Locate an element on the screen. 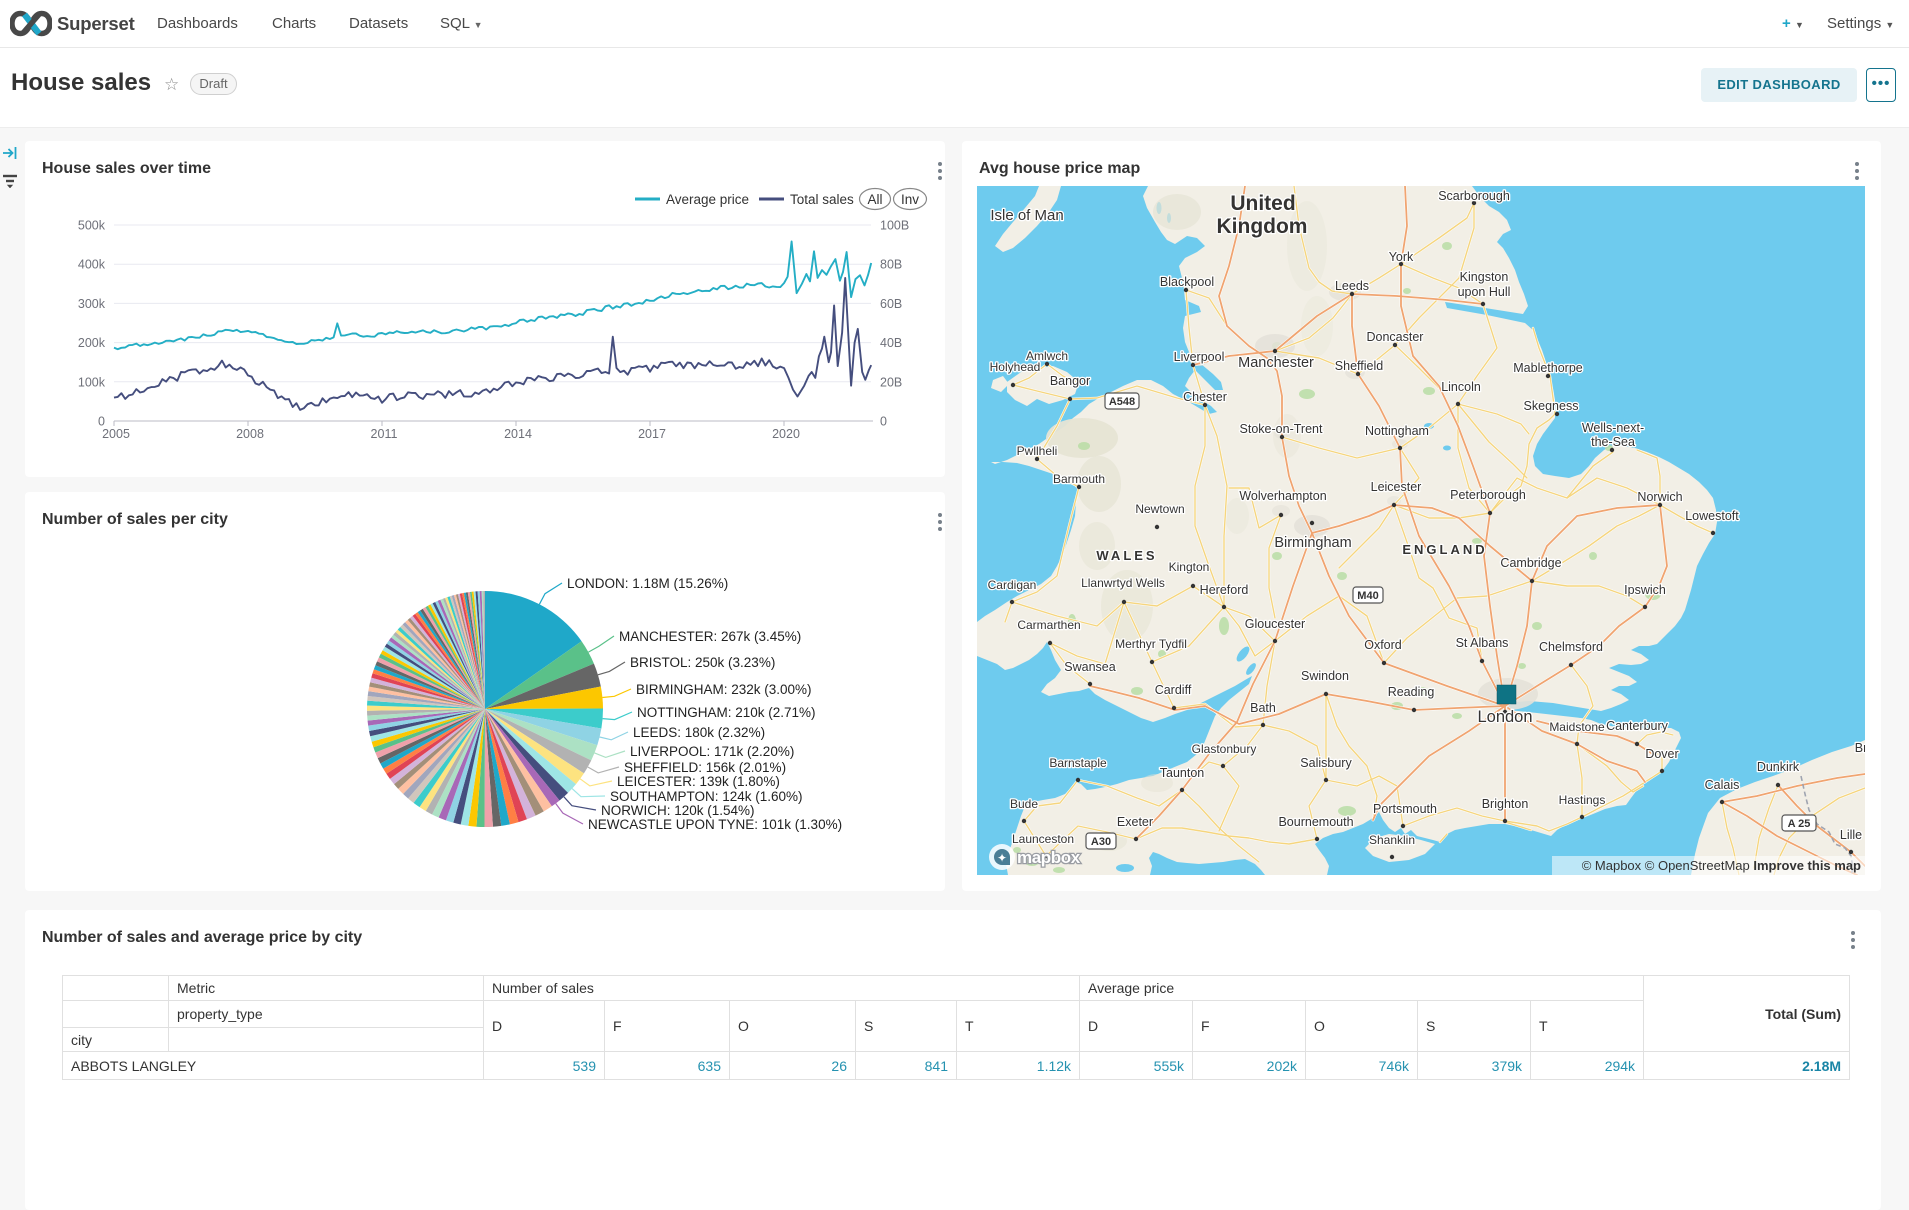 This screenshot has width=1909, height=1210. svg-text: Swansea is located at coordinates (1089, 667).